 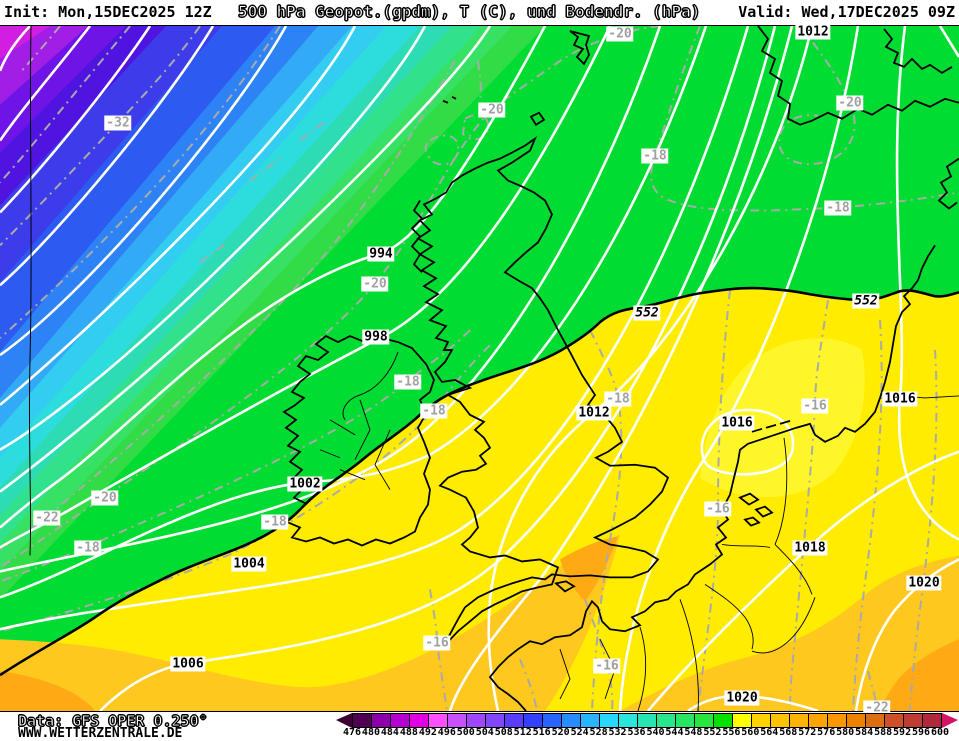 I want to click on pressure-label: 1004, so click(x=249, y=564).